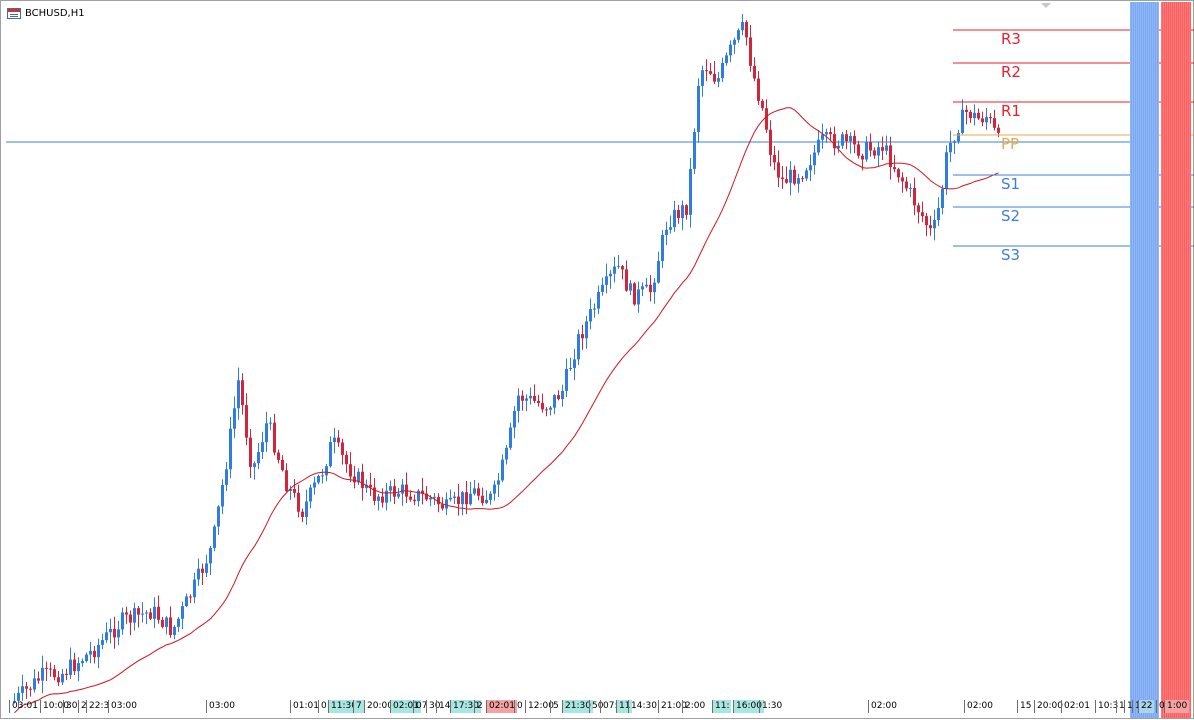 This screenshot has width=1194, height=720. Describe the element at coordinates (540, 706) in the screenshot. I see `time-axis-label: 12:00` at that location.